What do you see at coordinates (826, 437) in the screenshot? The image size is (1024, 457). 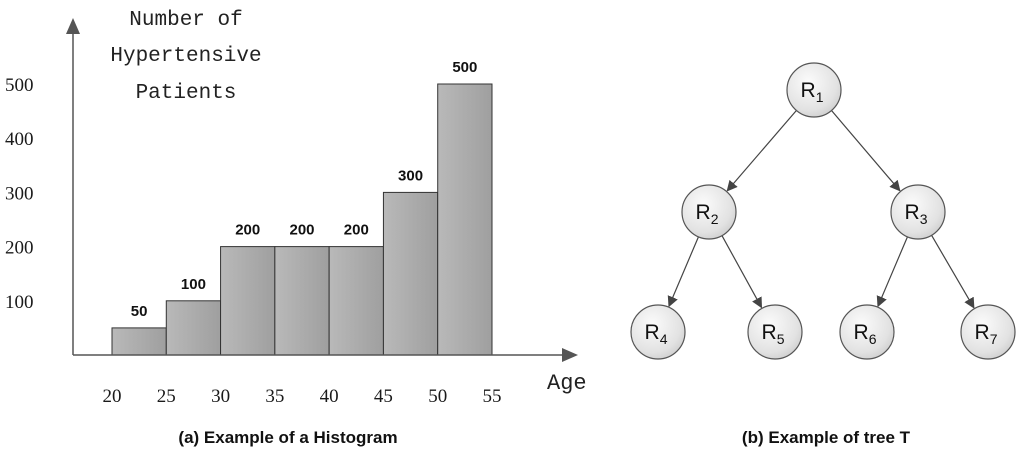 I see `tree-caption: (b) Example of tree T` at bounding box center [826, 437].